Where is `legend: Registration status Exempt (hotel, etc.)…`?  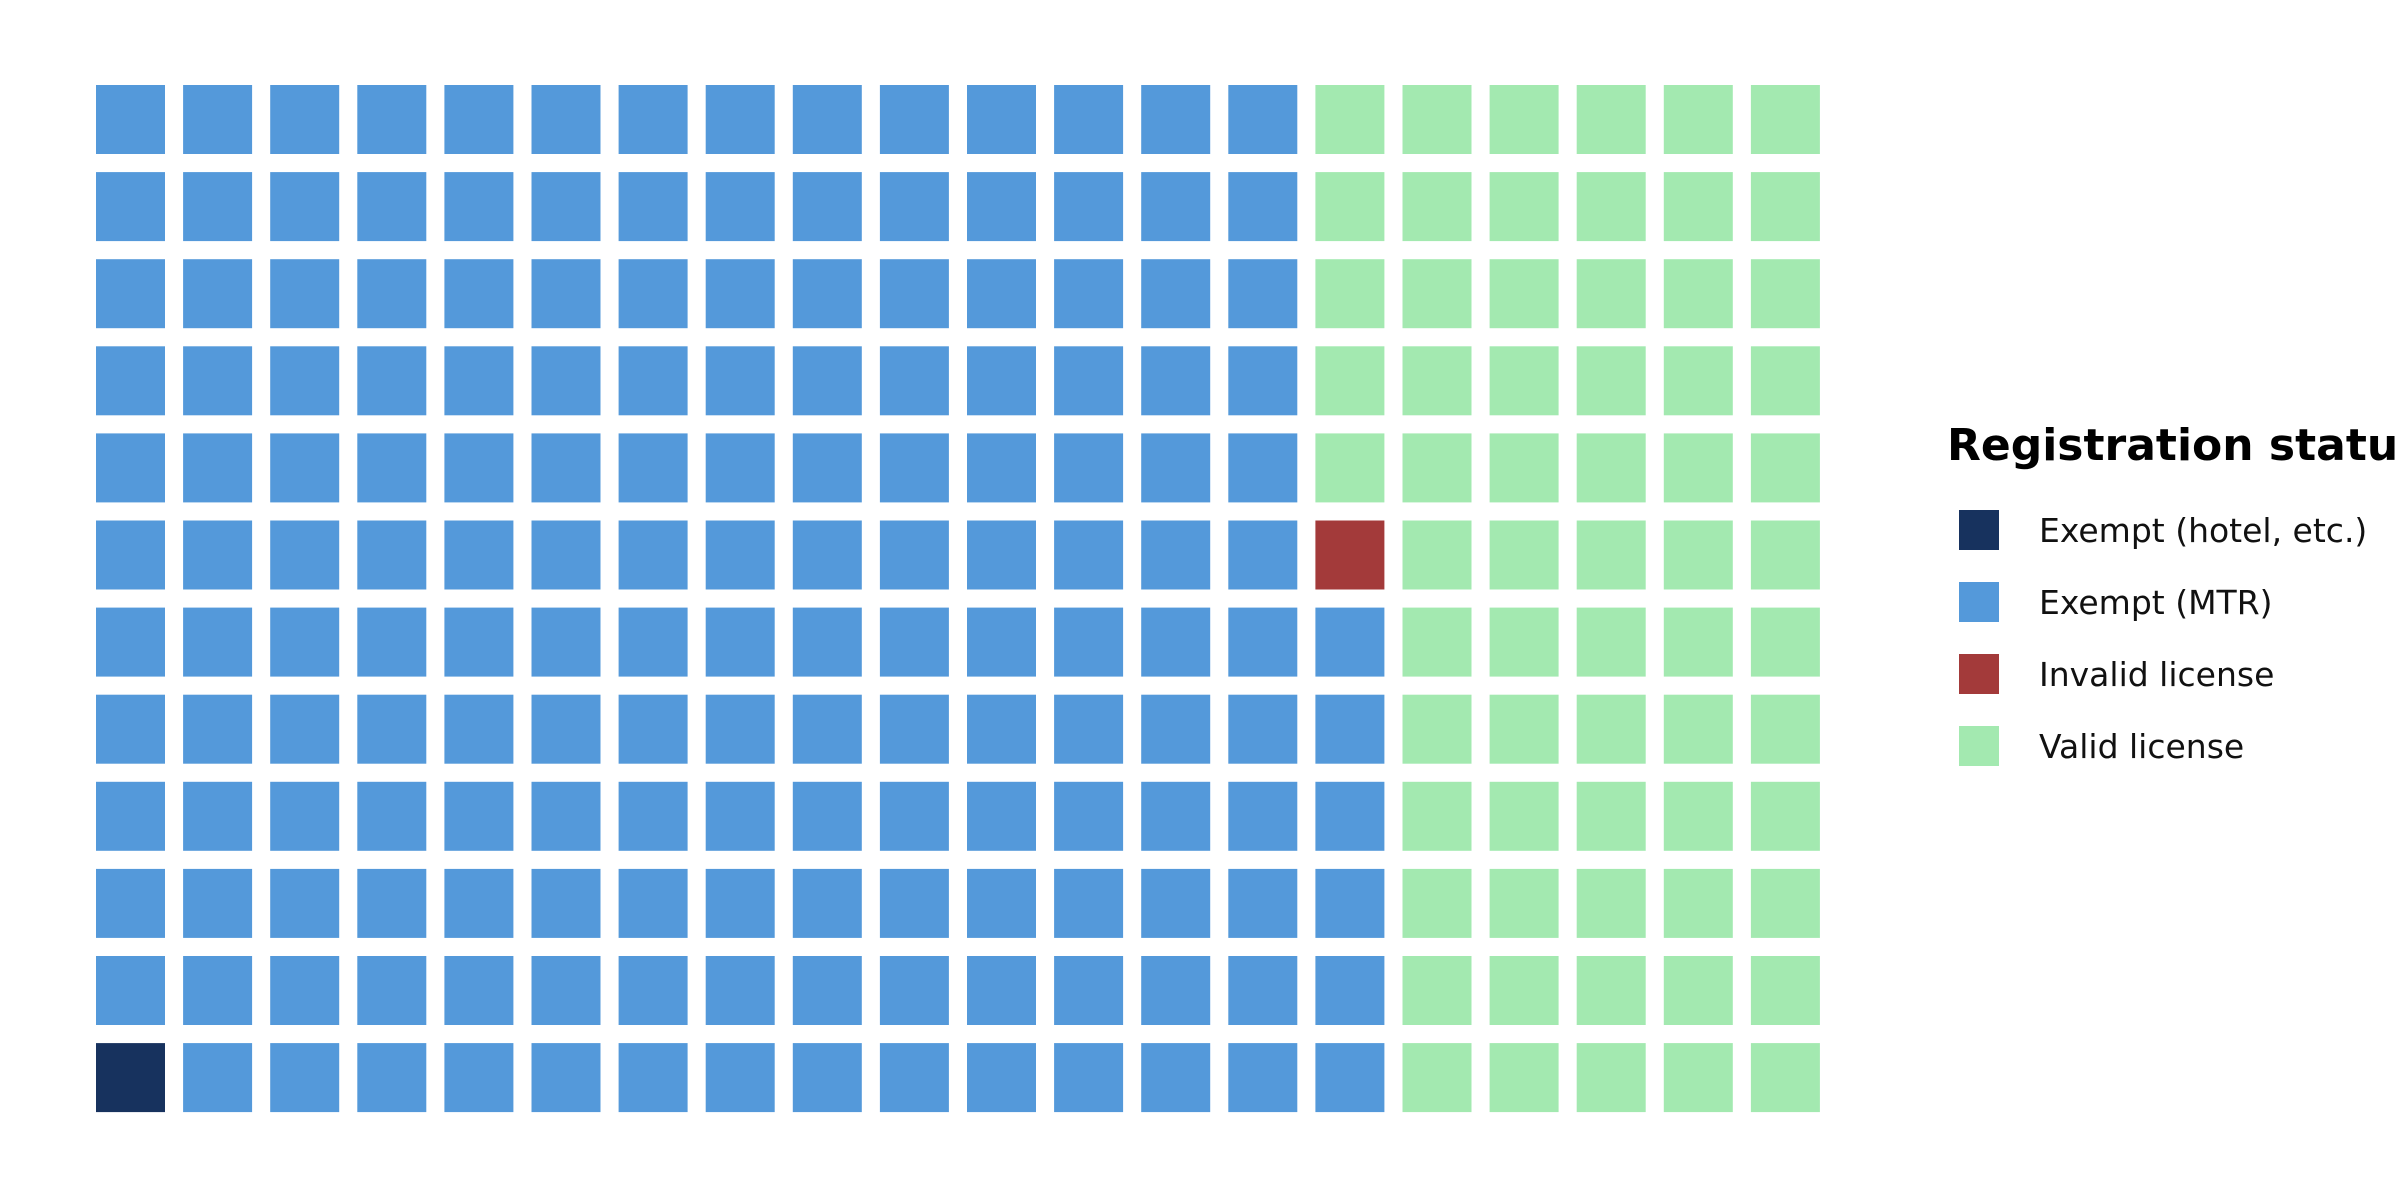
legend: Registration status Exempt (hotel, etc.)… is located at coordinates (2173, 600).